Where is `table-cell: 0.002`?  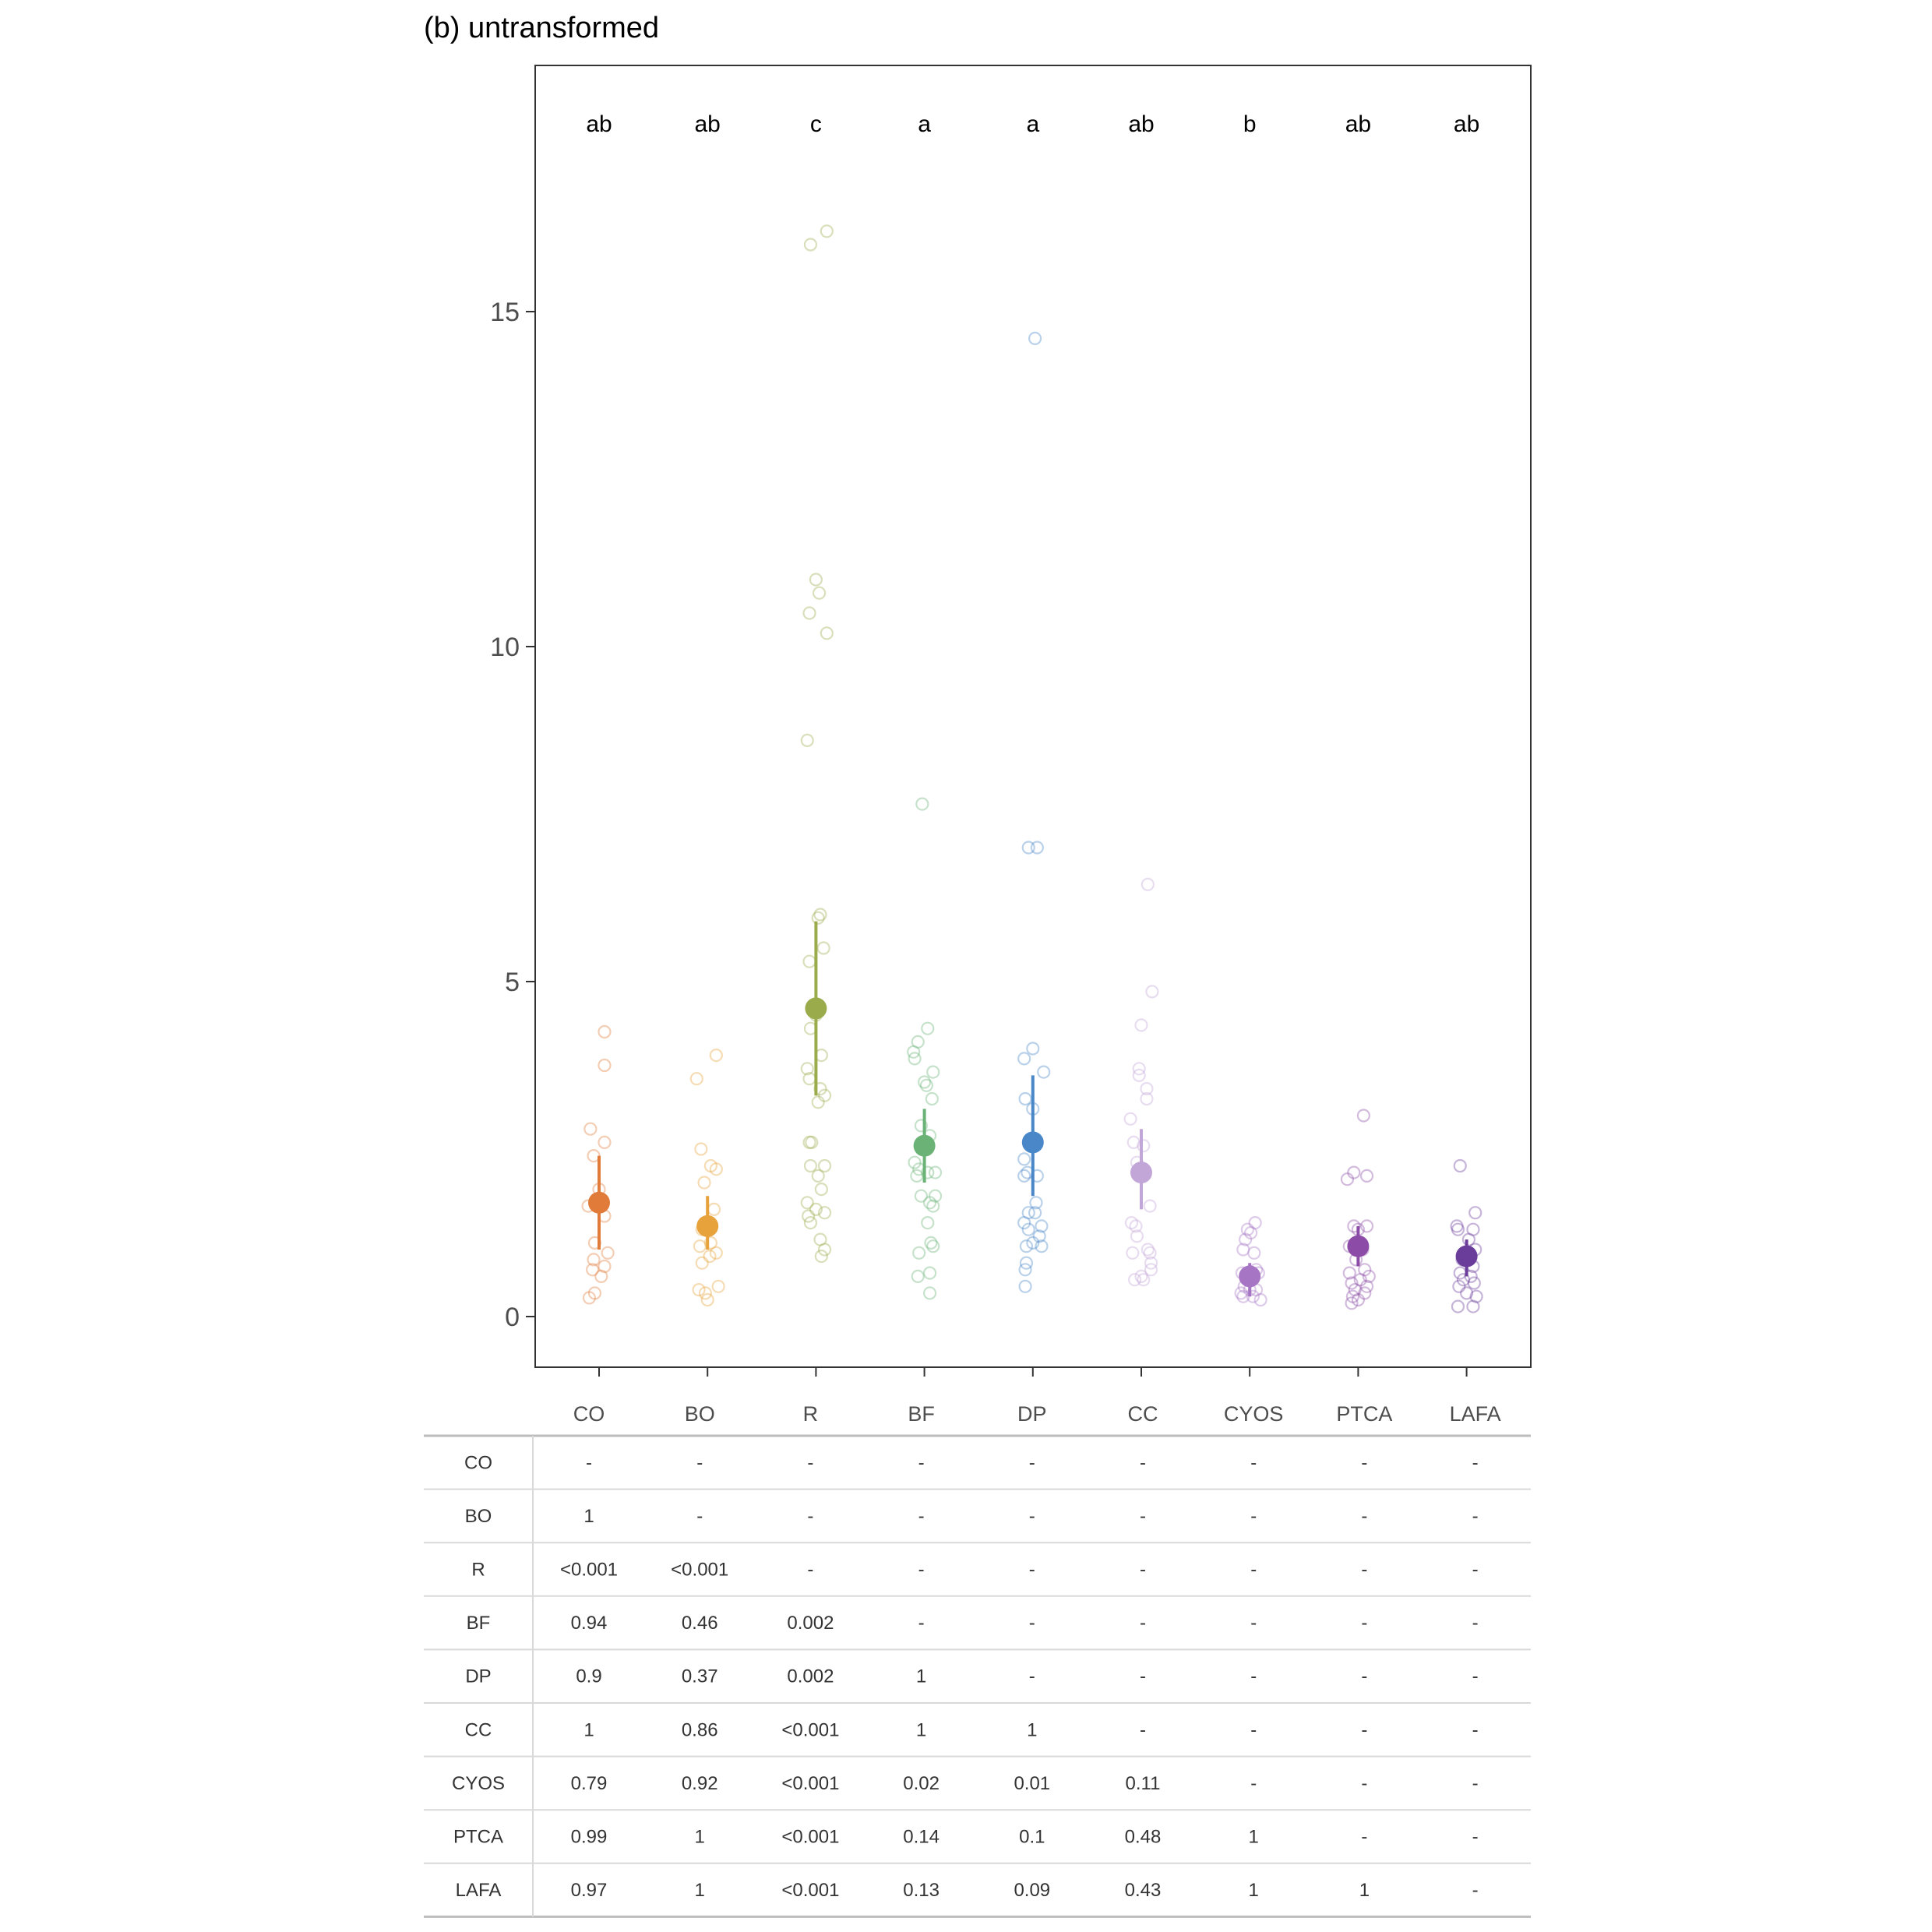 table-cell: 0.002 is located at coordinates (811, 1677).